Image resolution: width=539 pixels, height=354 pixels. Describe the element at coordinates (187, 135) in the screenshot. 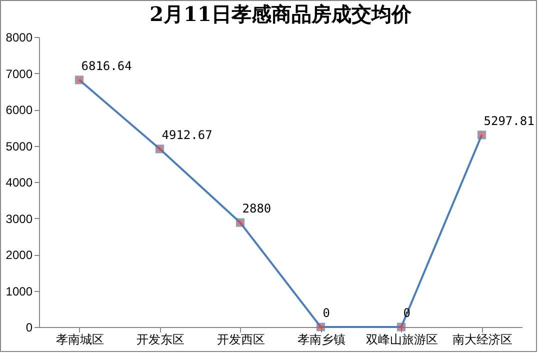

I see `data-label: 4912.67` at that location.